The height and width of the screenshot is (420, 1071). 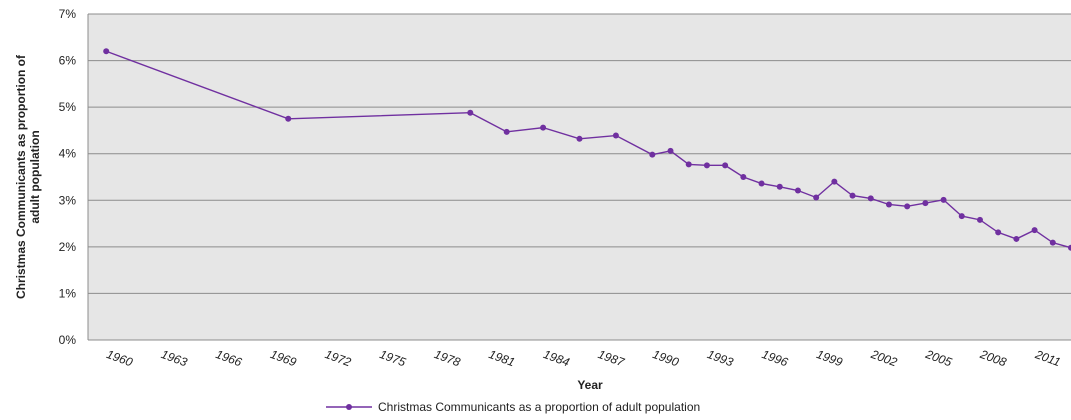 What do you see at coordinates (68, 14) in the screenshot?
I see `y-tick-label: 7%` at bounding box center [68, 14].